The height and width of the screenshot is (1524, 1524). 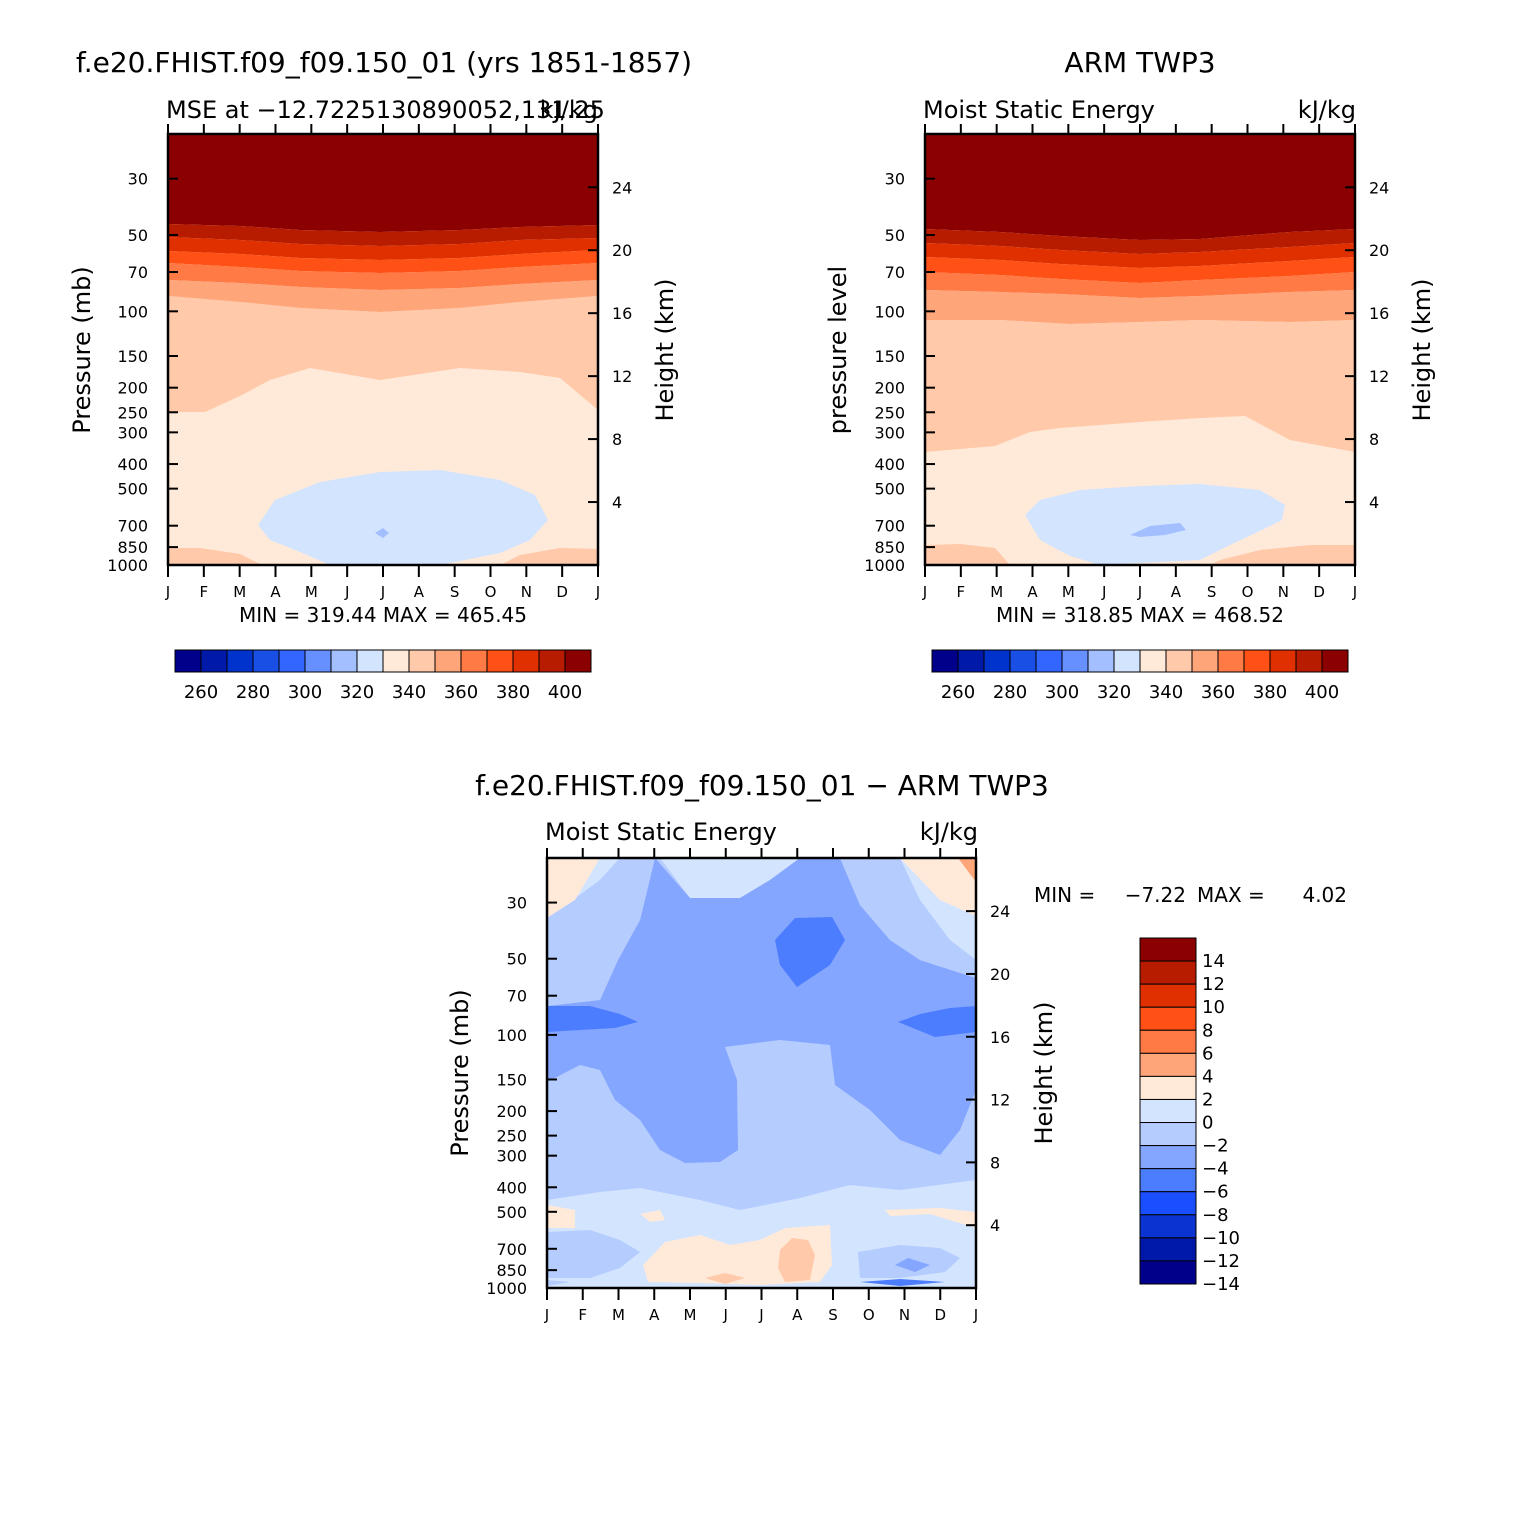 What do you see at coordinates (1213, 961) in the screenshot?
I see `colorbar-label: 14` at bounding box center [1213, 961].